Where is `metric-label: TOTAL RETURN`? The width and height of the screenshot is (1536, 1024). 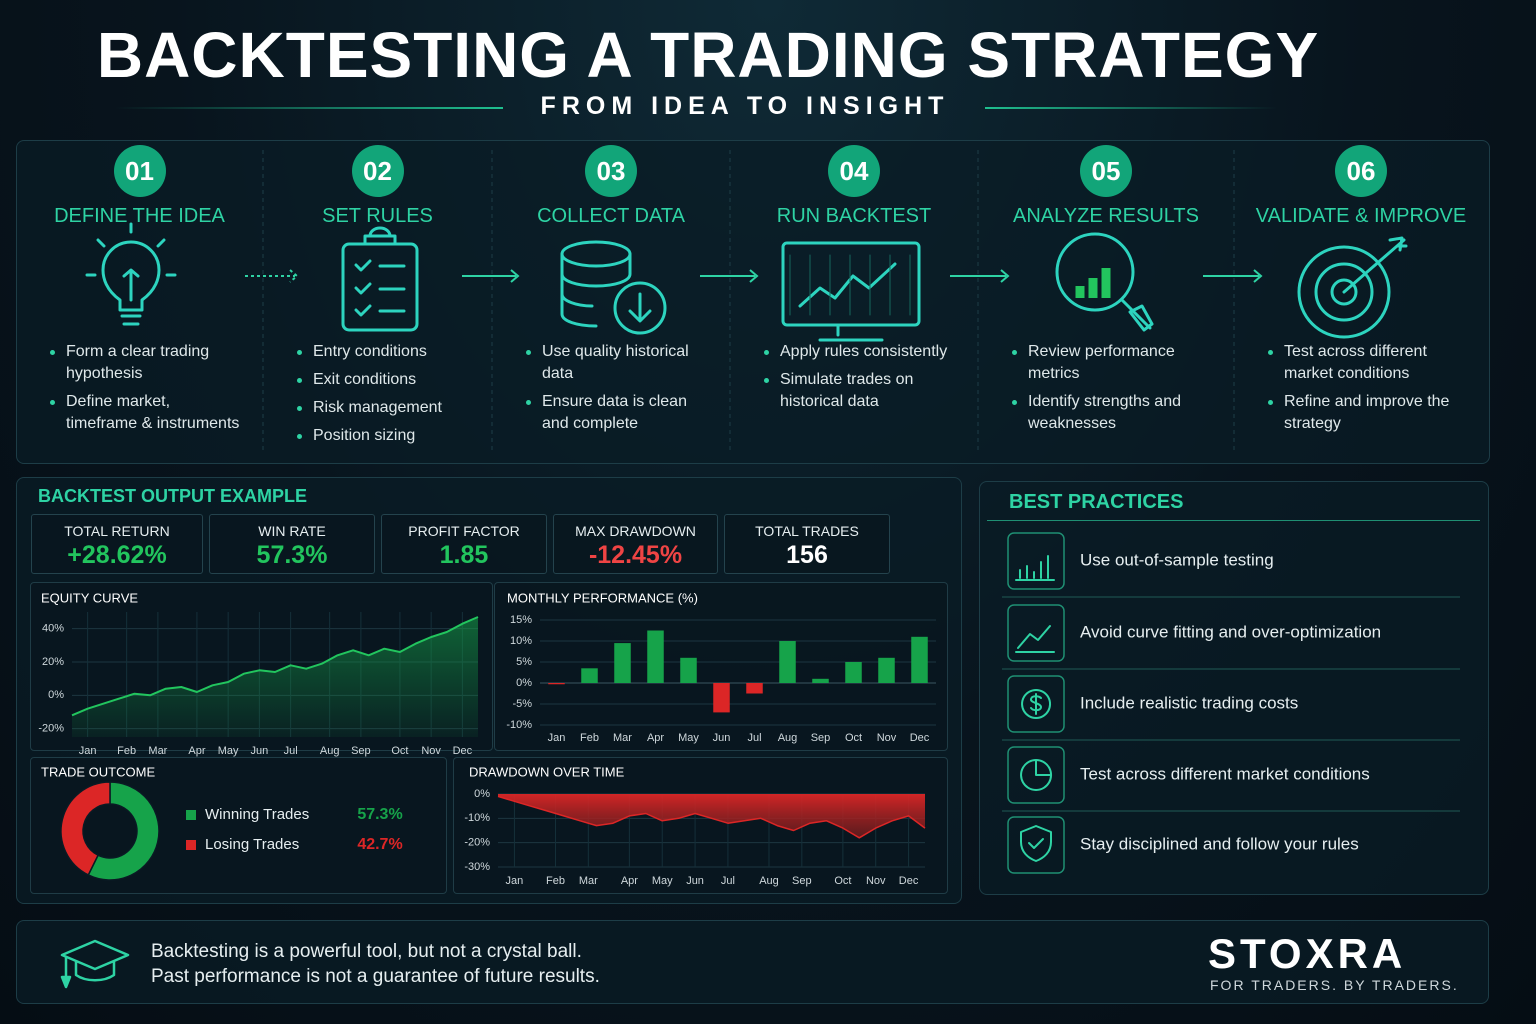
metric-label: TOTAL RETURN is located at coordinates (117, 531).